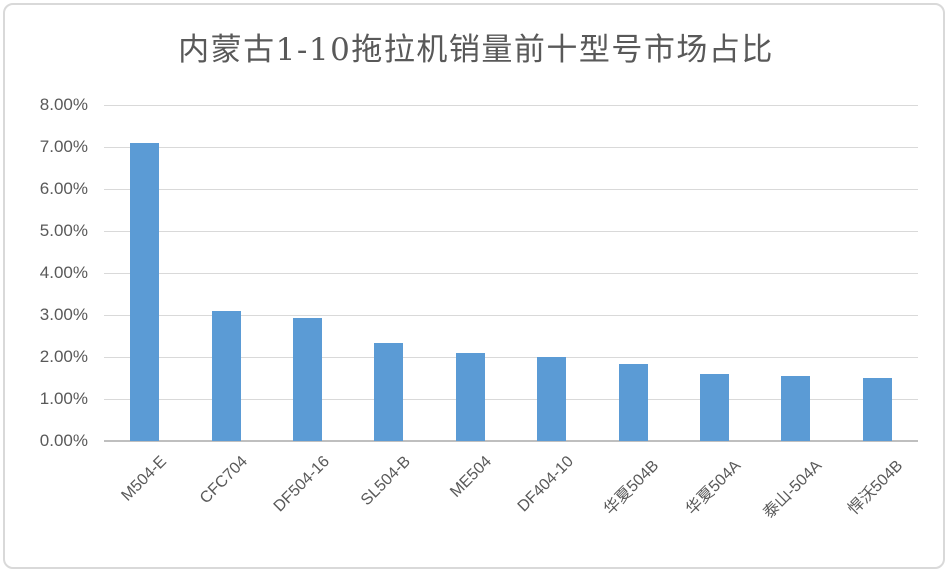  Describe the element at coordinates (63, 104) in the screenshot. I see `y-tick-label: 8.00%` at that location.